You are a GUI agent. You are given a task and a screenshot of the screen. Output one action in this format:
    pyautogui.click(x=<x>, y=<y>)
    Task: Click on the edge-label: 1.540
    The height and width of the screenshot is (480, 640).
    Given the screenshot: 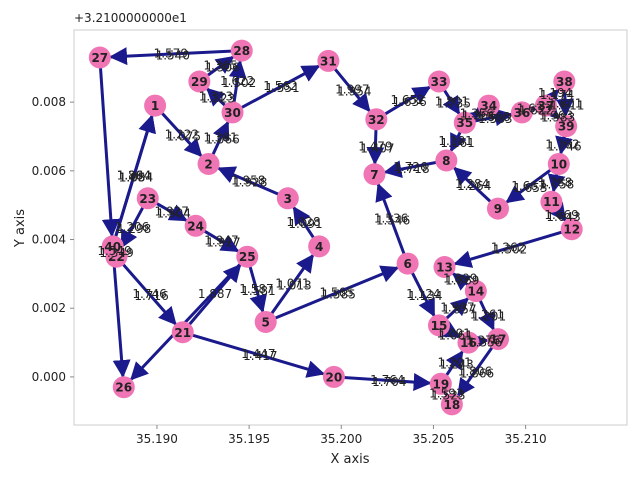 What is the action you would take?
    pyautogui.click(x=173, y=56)
    